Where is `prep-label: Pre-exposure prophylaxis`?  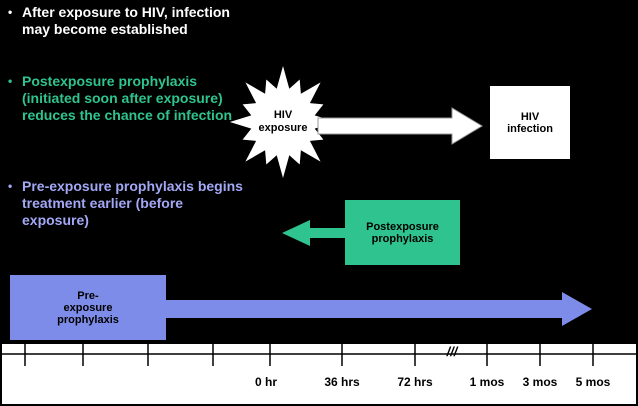
prep-label: Pre-exposure prophylaxis is located at coordinates (88, 307).